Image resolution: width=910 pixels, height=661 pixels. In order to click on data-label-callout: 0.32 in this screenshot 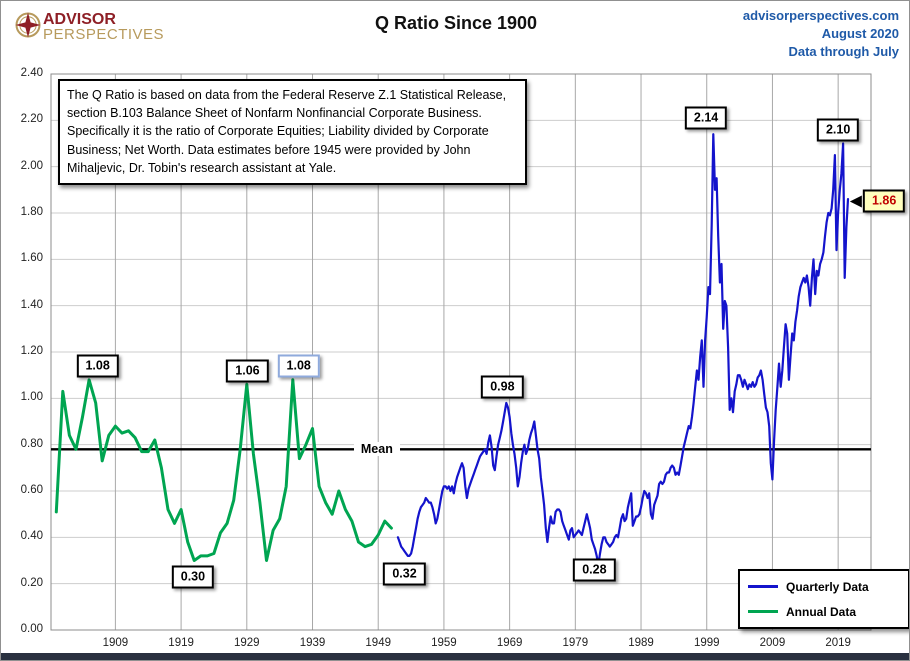, I will do `click(404, 574)`.